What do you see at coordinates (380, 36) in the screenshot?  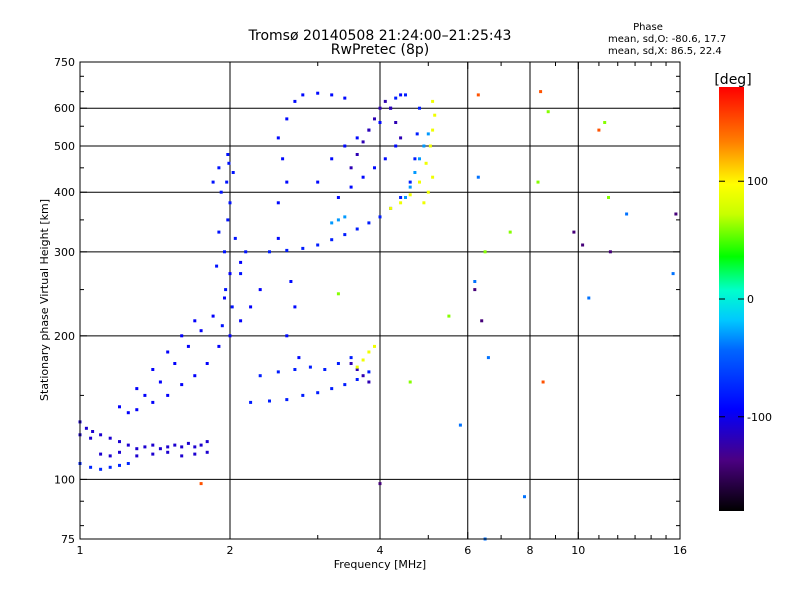 I see `chart-title: Tromsø 20140508 21:24:00–21:25:43` at bounding box center [380, 36].